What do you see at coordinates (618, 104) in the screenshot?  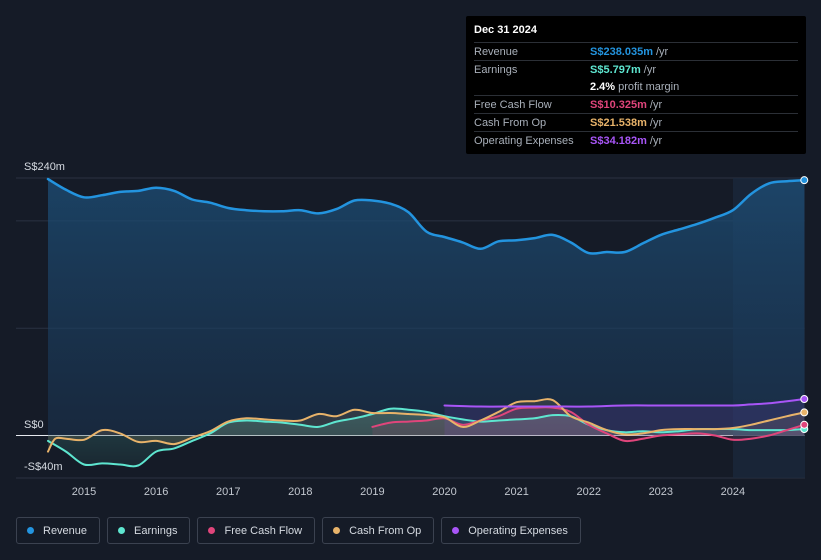 I see `tooltip-value: S$10.325m` at bounding box center [618, 104].